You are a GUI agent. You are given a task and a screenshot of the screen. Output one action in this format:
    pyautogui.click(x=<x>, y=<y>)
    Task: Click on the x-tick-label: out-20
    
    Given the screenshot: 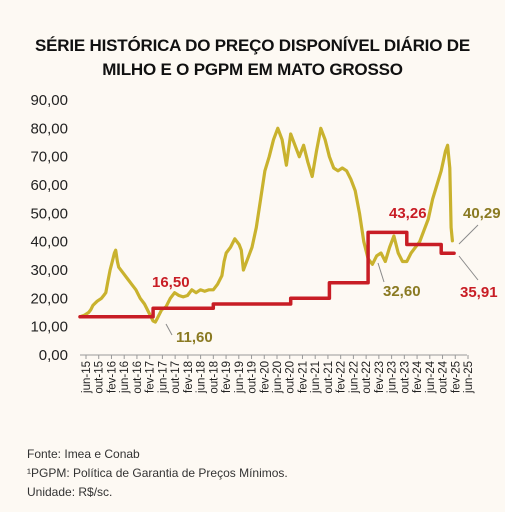 What is the action you would take?
    pyautogui.click(x=291, y=377)
    